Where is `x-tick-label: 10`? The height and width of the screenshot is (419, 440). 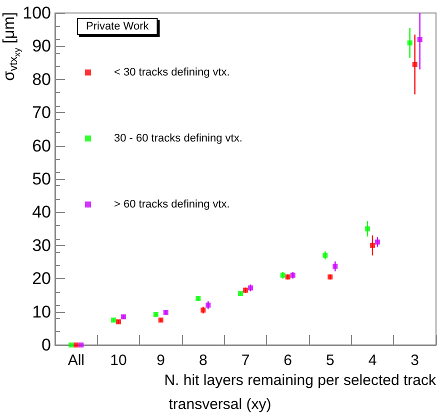 x-tick-label: 10 is located at coordinates (118, 360).